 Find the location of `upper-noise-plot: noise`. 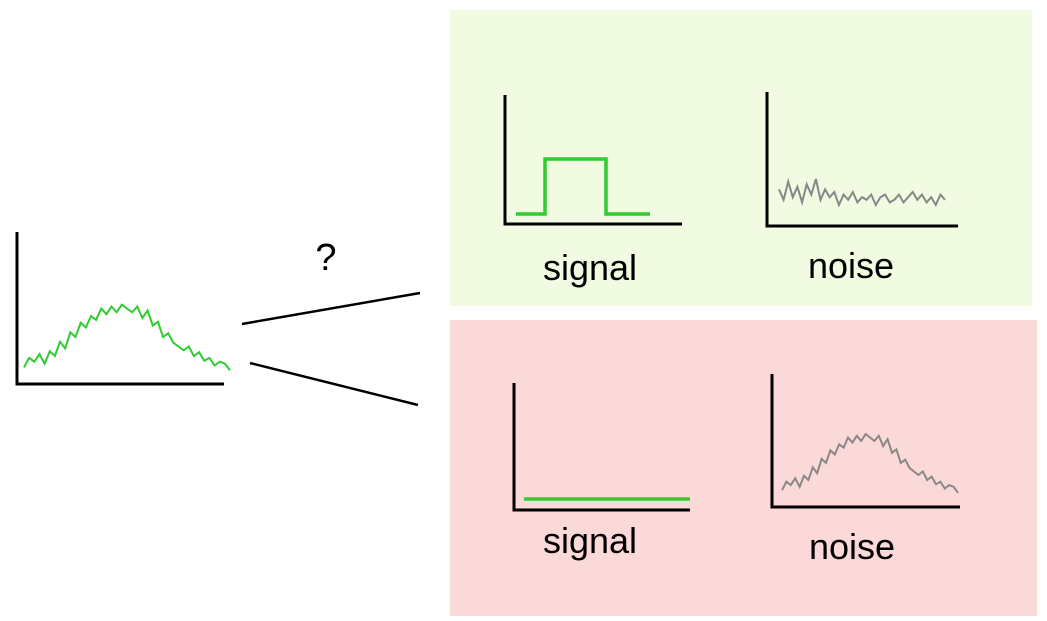

upper-noise-plot: noise is located at coordinates (861, 189).